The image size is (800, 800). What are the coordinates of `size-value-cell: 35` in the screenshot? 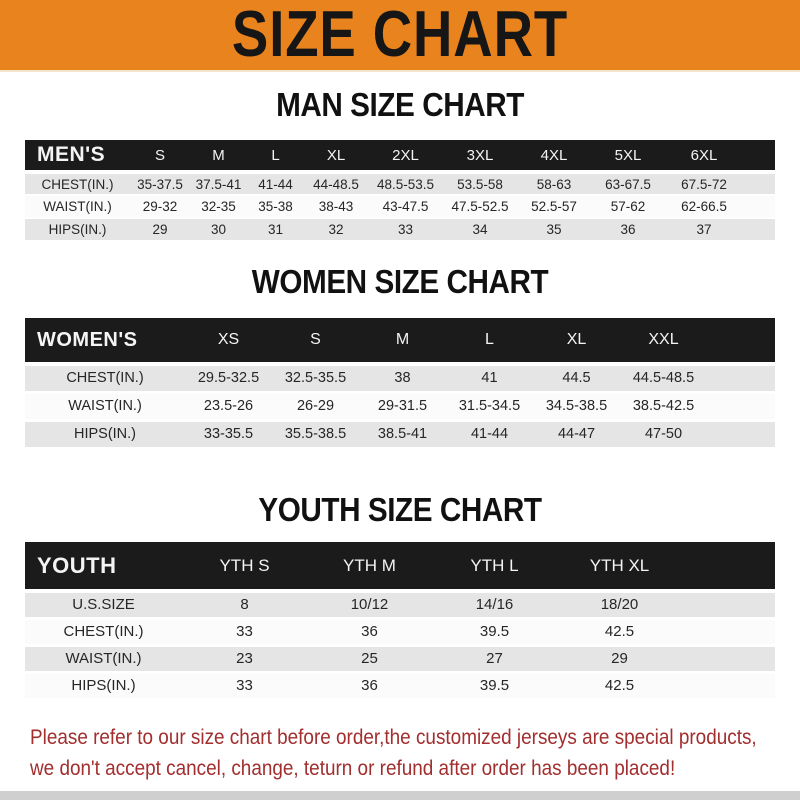 It's located at (554, 230).